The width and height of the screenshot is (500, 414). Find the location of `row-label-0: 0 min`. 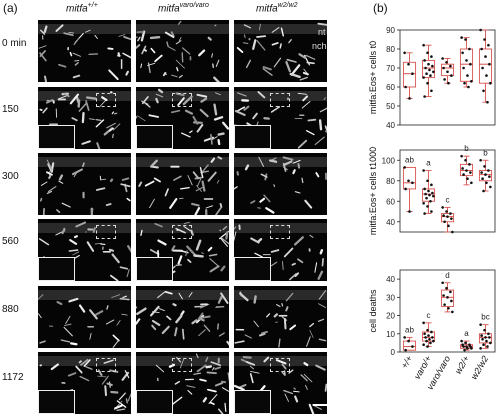

row-label-0: 0 min is located at coordinates (14, 43).